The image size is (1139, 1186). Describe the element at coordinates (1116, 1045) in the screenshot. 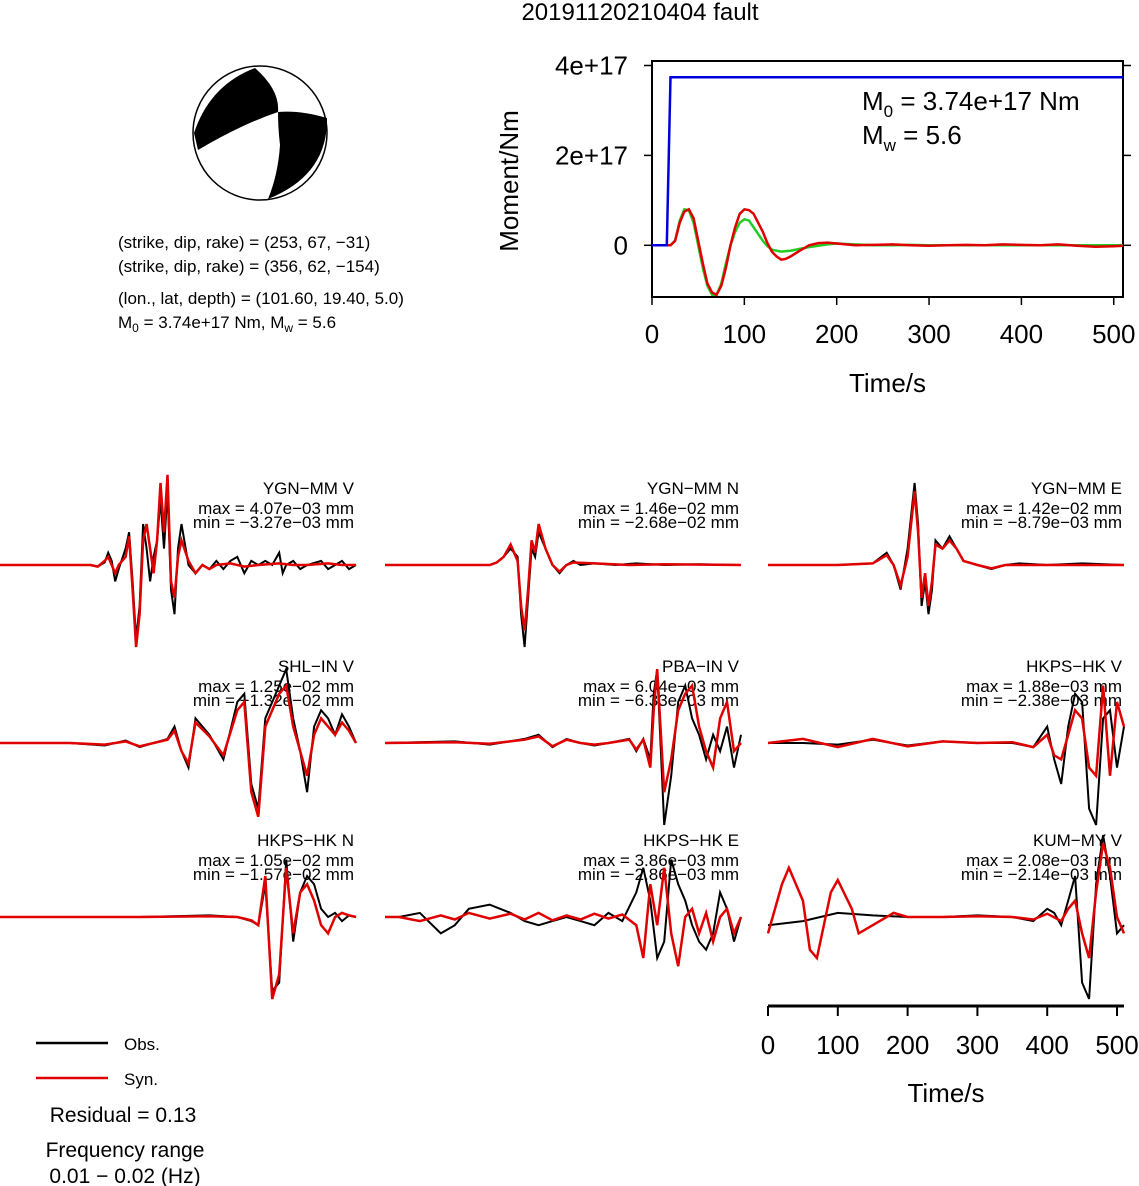

I see `time-axis-tick-label: 500` at that location.